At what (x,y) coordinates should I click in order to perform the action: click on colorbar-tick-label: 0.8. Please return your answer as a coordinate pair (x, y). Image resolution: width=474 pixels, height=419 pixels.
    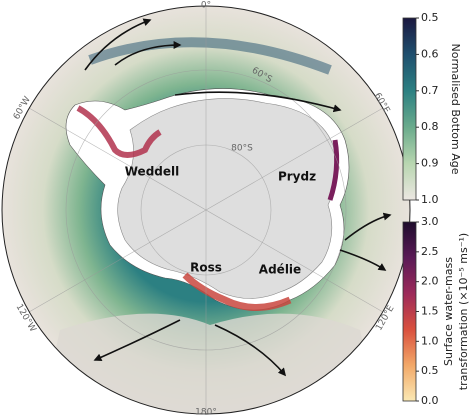
    Looking at the image, I should click on (430, 126).